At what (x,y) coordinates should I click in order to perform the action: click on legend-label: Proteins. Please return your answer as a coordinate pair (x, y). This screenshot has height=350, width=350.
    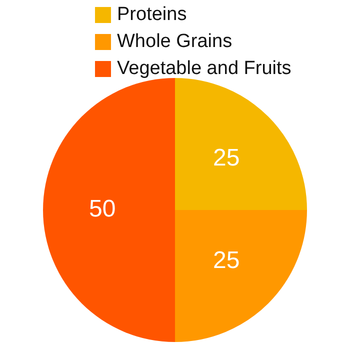
    Looking at the image, I should click on (152, 15).